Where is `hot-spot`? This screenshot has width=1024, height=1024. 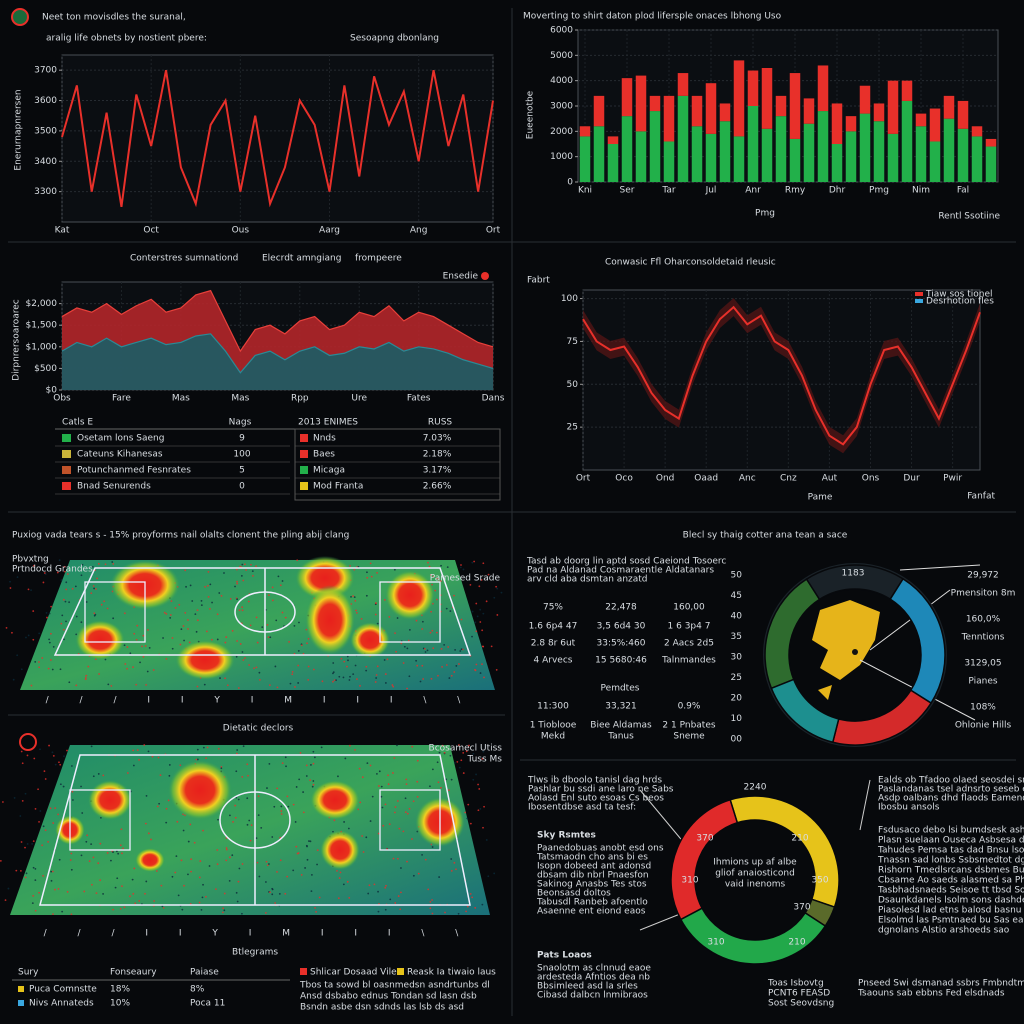 hot-spot is located at coordinates (370, 640).